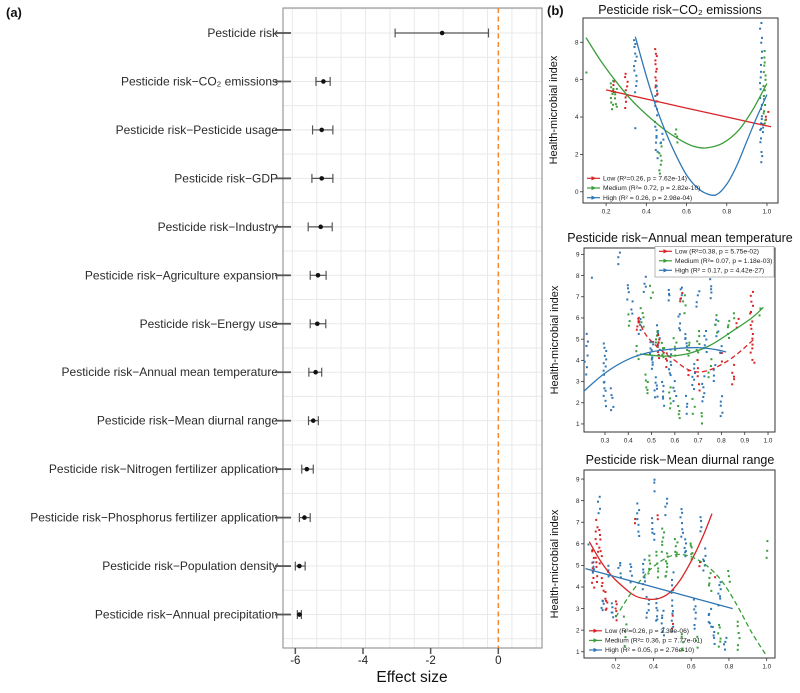 This screenshot has width=800, height=693. Describe the element at coordinates (653, 641) in the screenshot. I see `legend-entry-medium: Medium (R²= 0.36, p = 7.77e-01)` at that location.